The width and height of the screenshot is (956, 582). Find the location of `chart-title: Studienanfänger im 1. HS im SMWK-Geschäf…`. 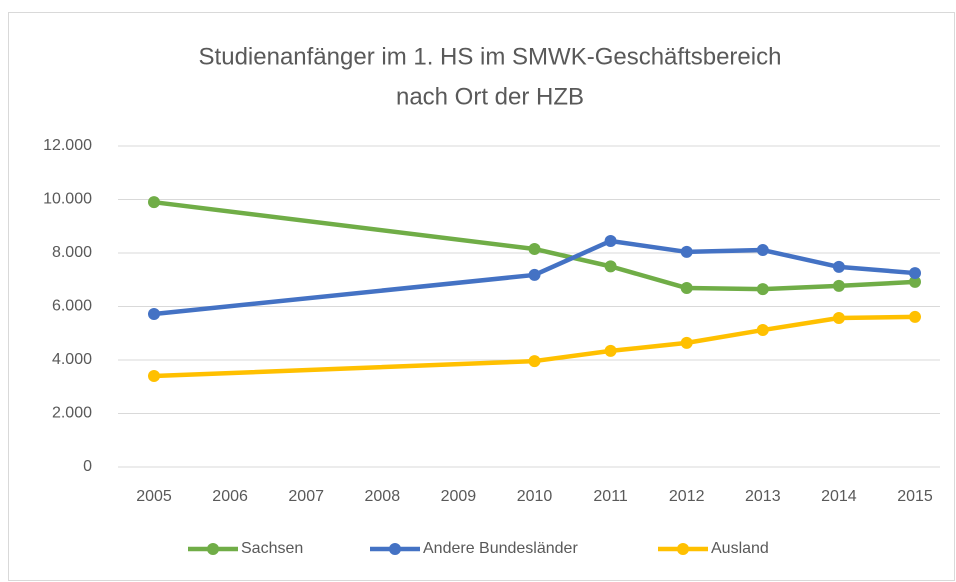

chart-title: Studienanfänger im 1. HS im SMWK-Geschäf… is located at coordinates (490, 56).